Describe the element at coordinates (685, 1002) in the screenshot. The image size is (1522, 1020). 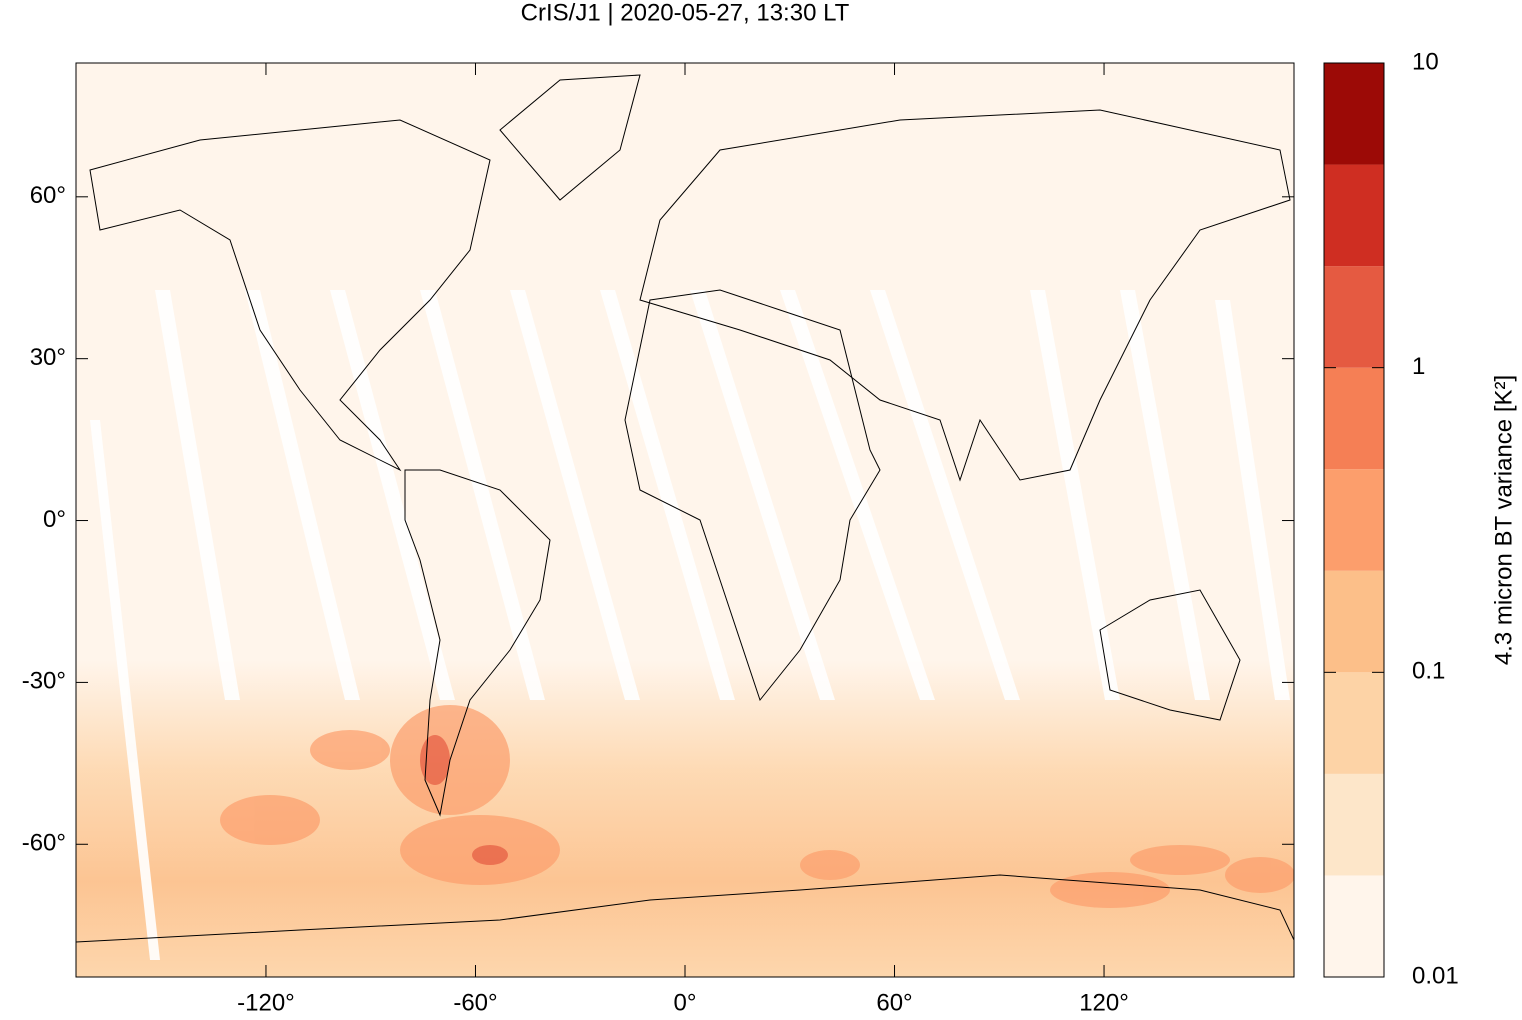
I see `x-tick-label: 0°` at that location.